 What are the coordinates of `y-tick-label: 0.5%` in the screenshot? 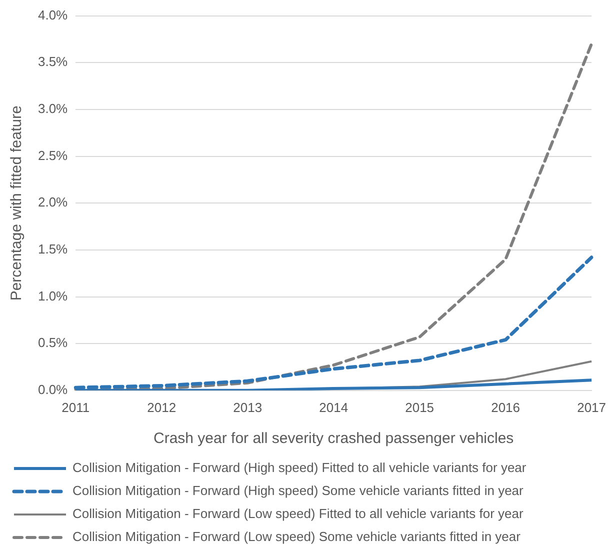 It's located at (53, 342).